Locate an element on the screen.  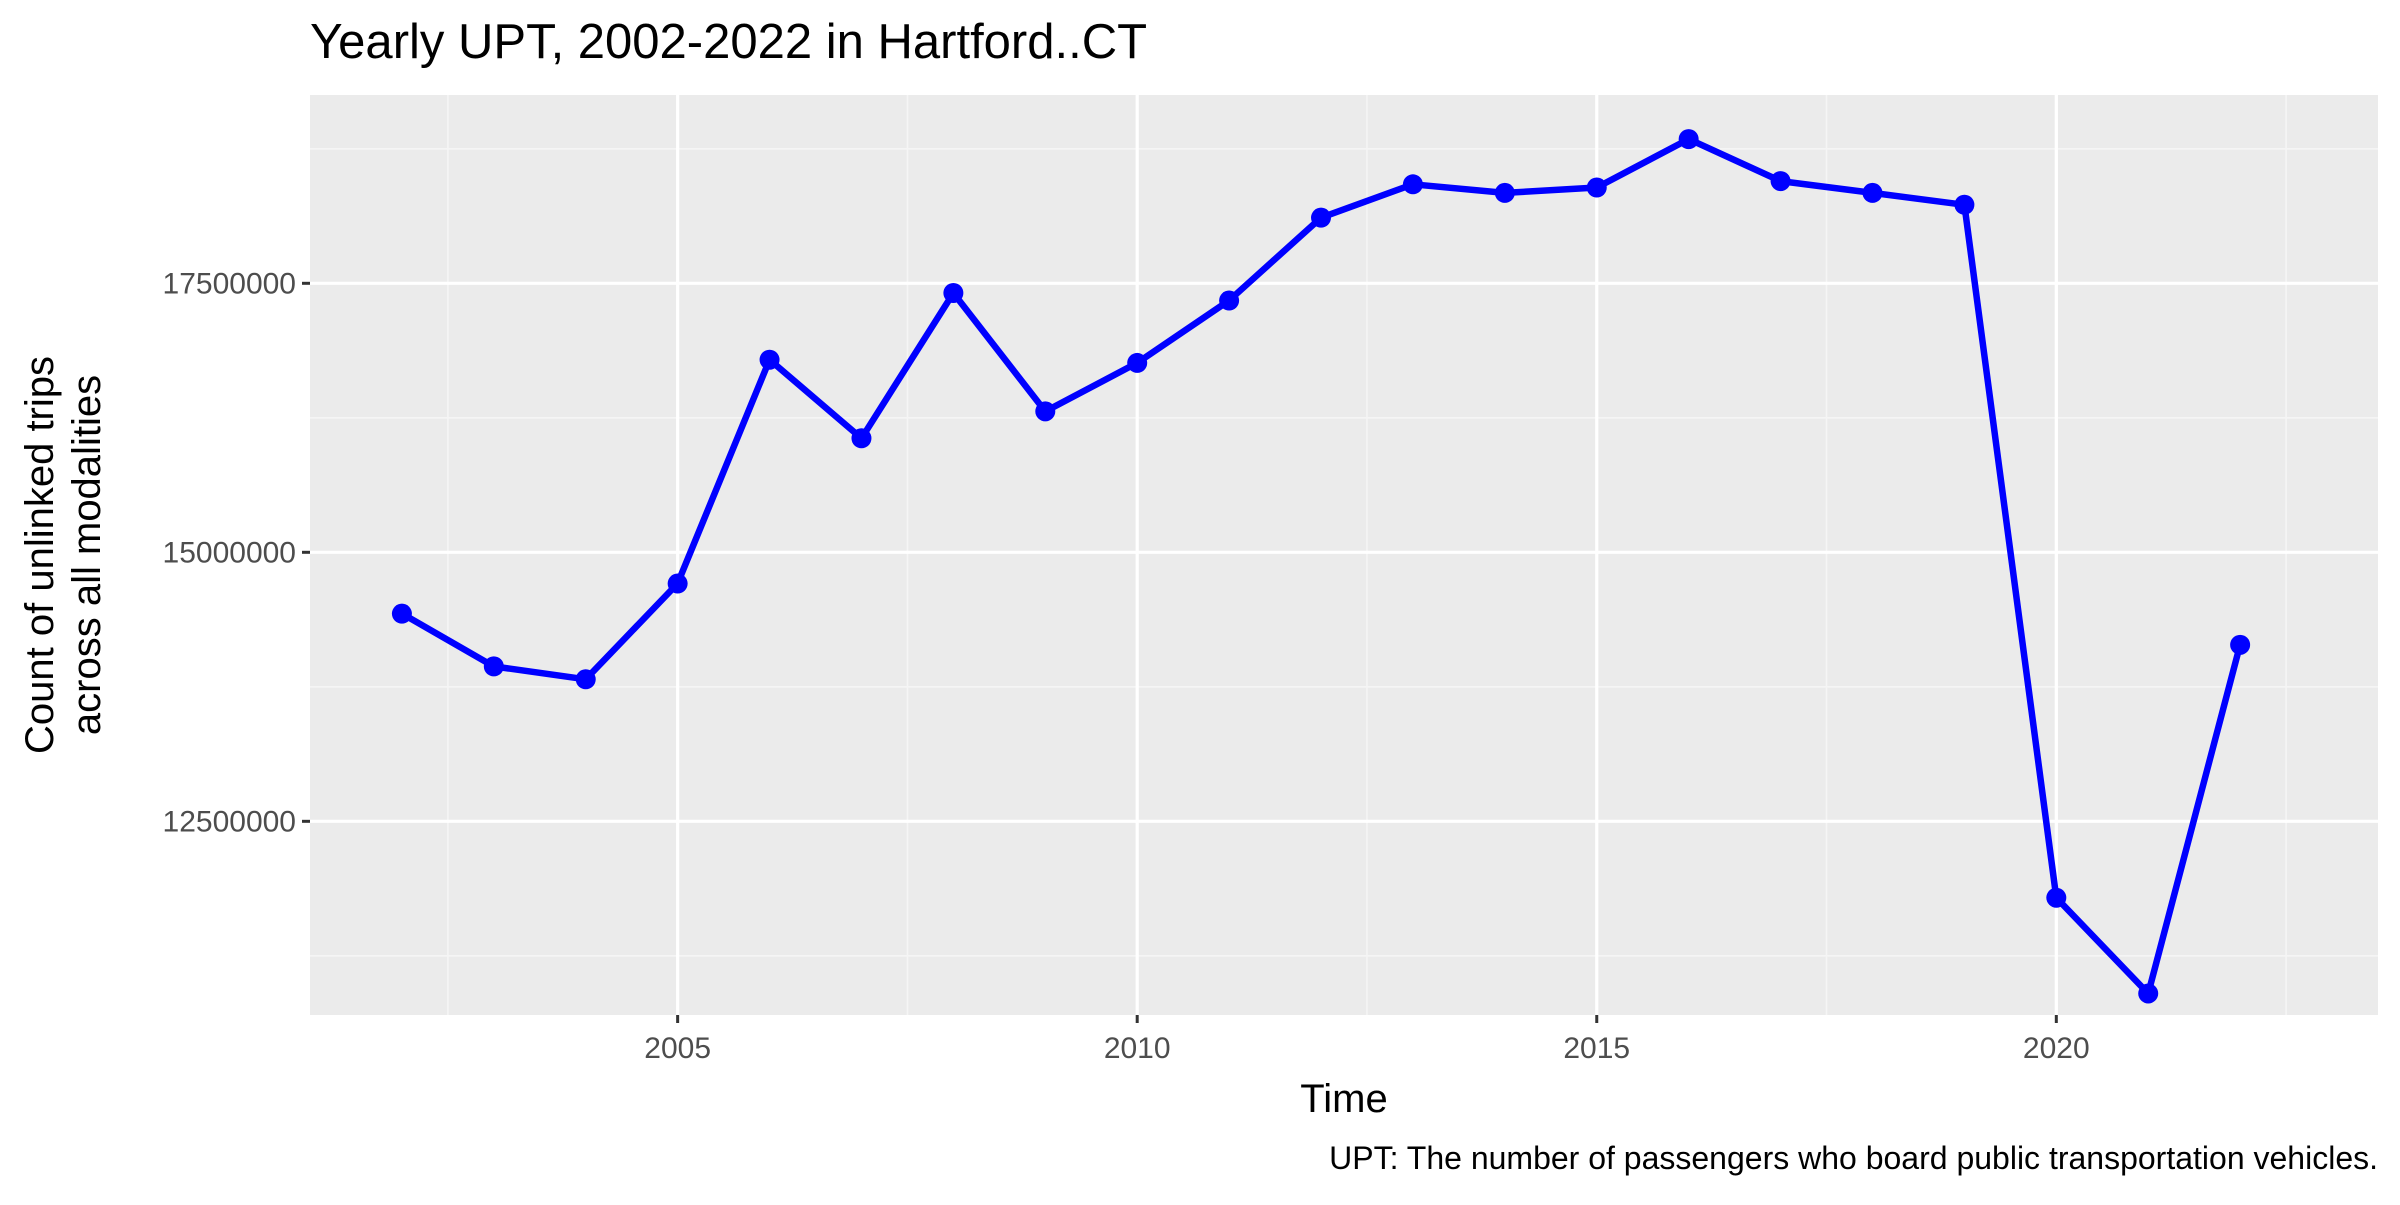
y-axis-title-line-2: across all modalities is located at coordinates (87, 555).